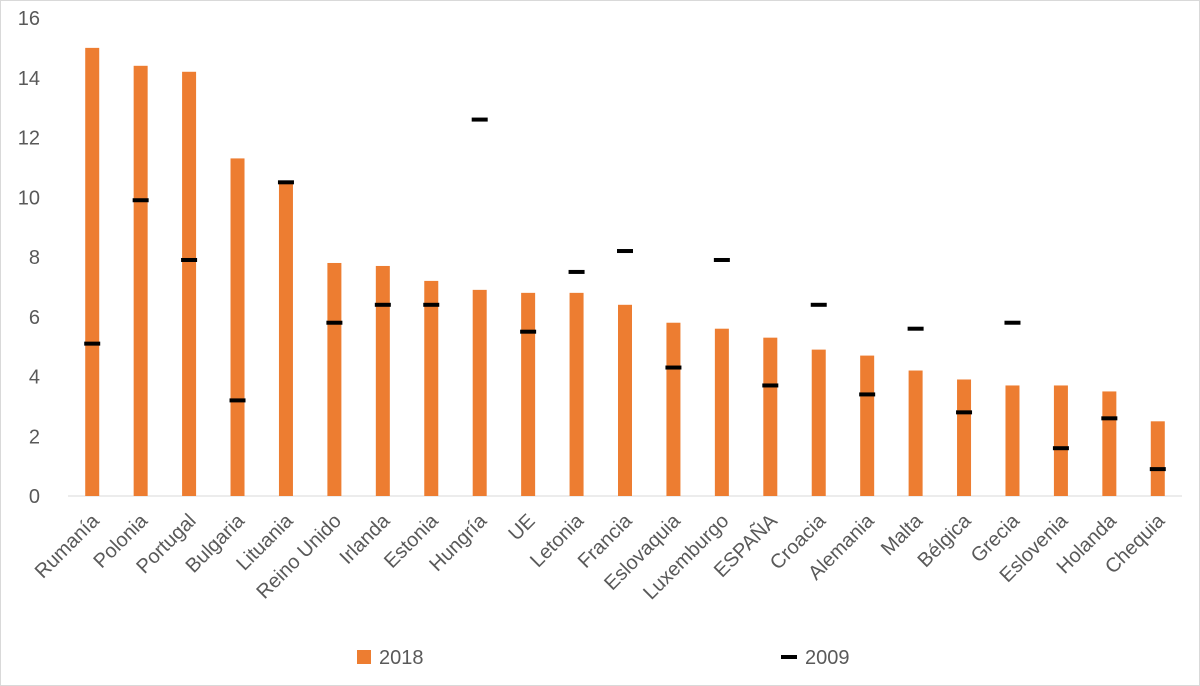 This screenshot has width=1200, height=686. I want to click on x-tick-label: Rumanía, so click(68, 546).